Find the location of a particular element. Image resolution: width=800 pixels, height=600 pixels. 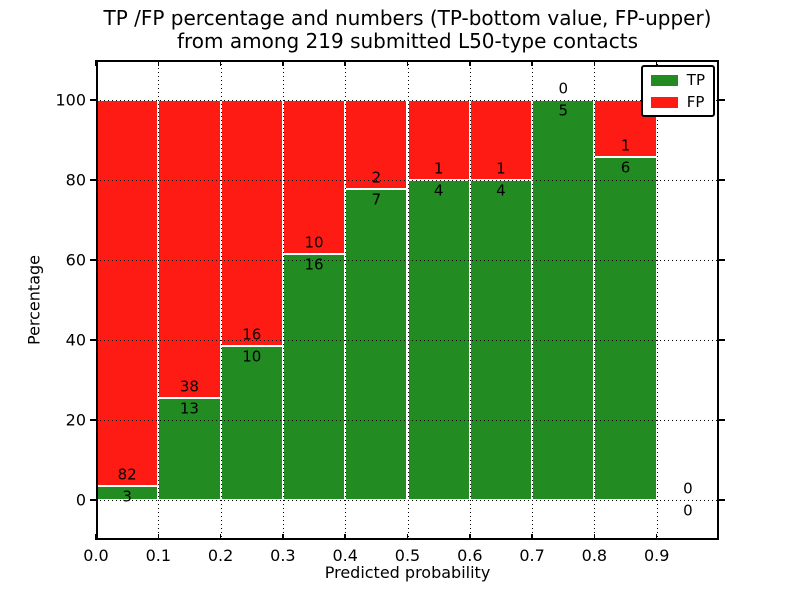

bar-count-label-tp: 7 is located at coordinates (376, 199).